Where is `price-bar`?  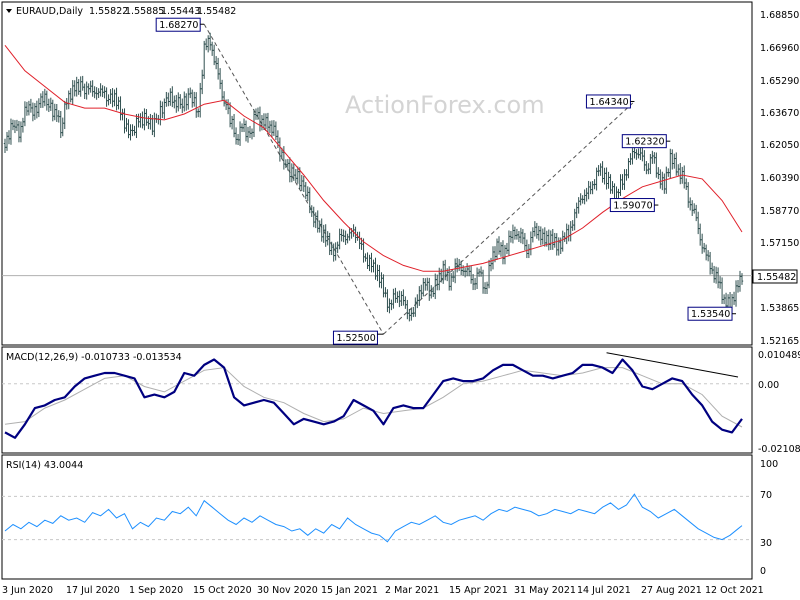 price-bar is located at coordinates (742, 279).